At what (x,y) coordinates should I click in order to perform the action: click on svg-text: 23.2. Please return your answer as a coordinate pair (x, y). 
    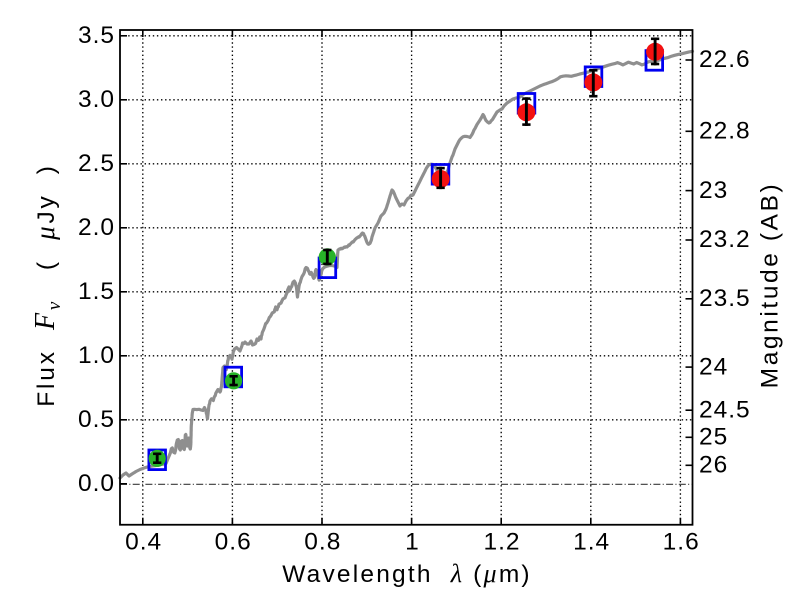
    Looking at the image, I should click on (725, 239).